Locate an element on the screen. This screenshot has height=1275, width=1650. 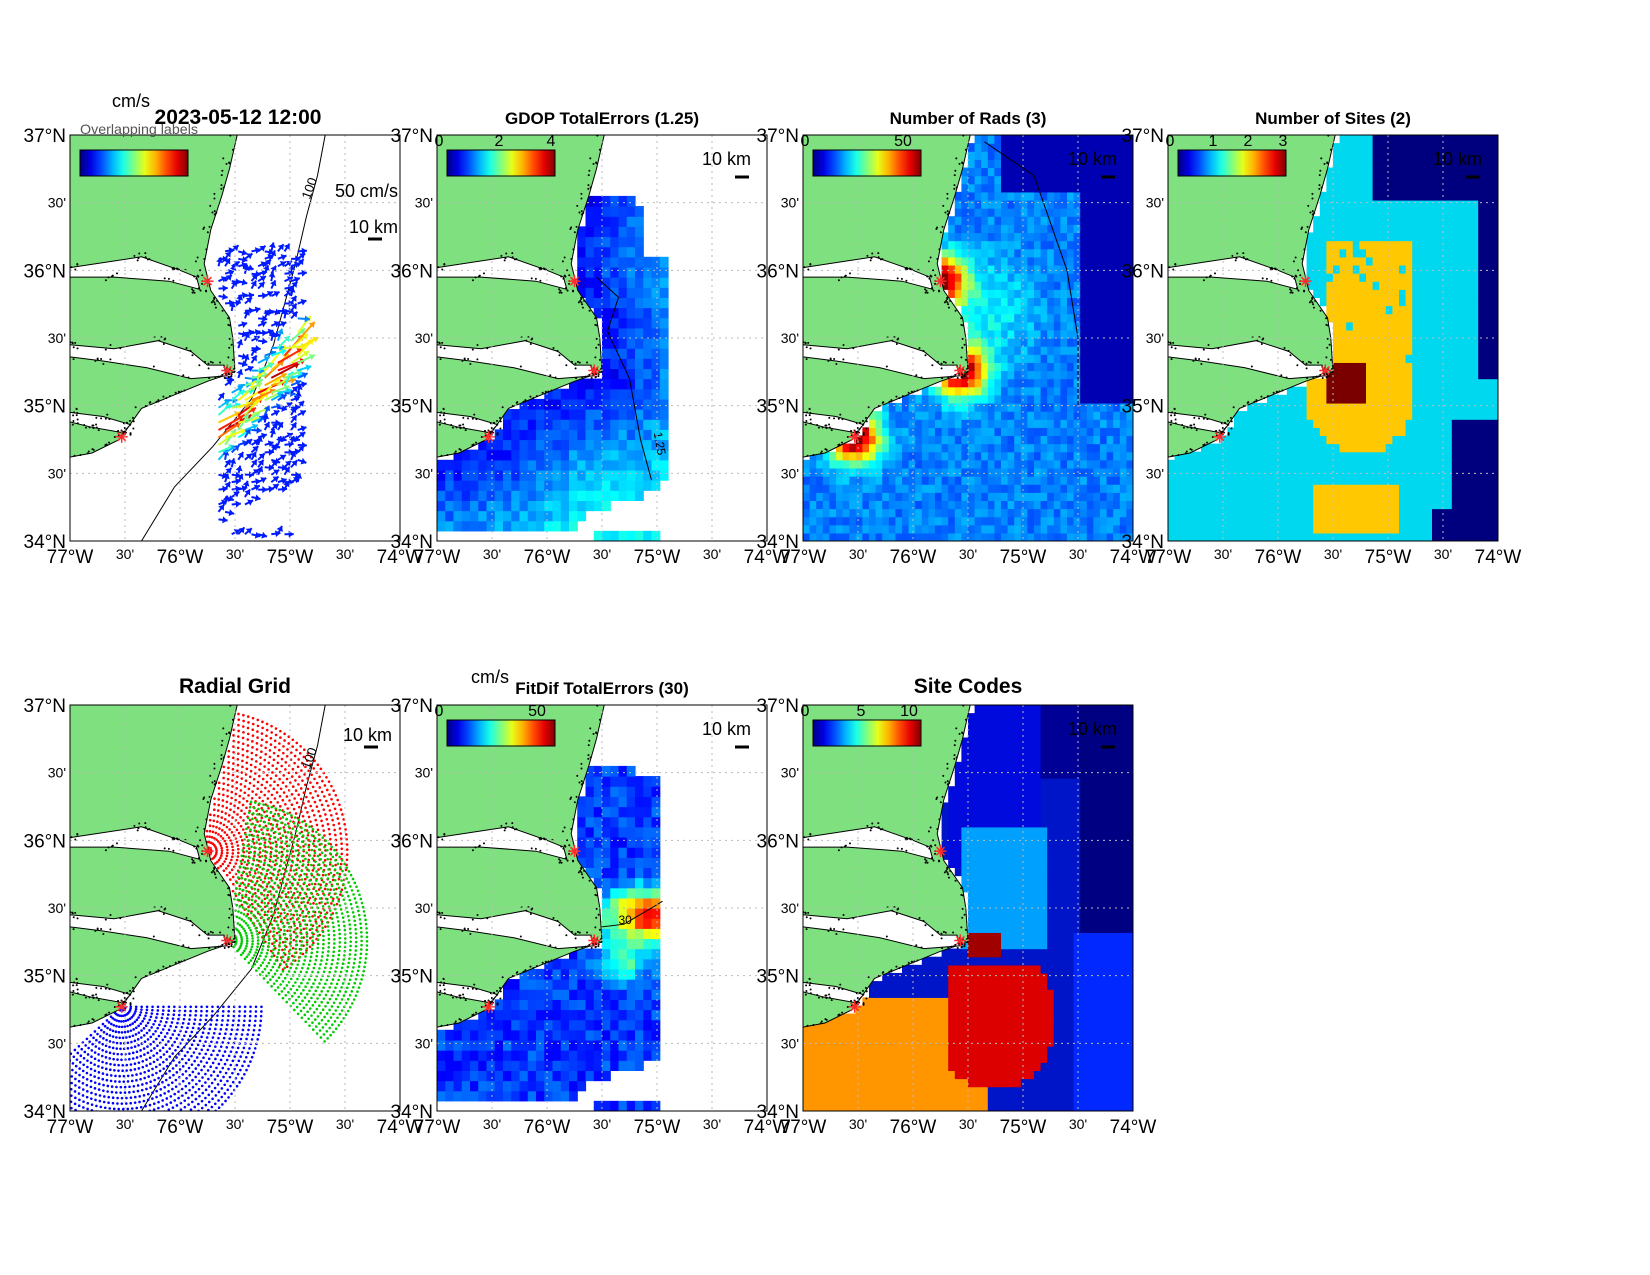
marker-stroke is located at coordinates (227, 370).